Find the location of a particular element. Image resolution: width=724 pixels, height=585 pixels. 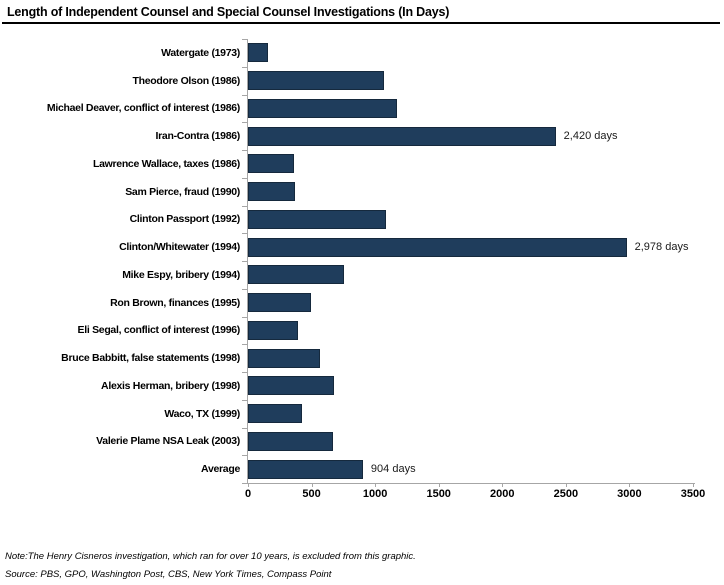

category-label: Eli Segal, conflict of interest (1996) is located at coordinates (159, 330).